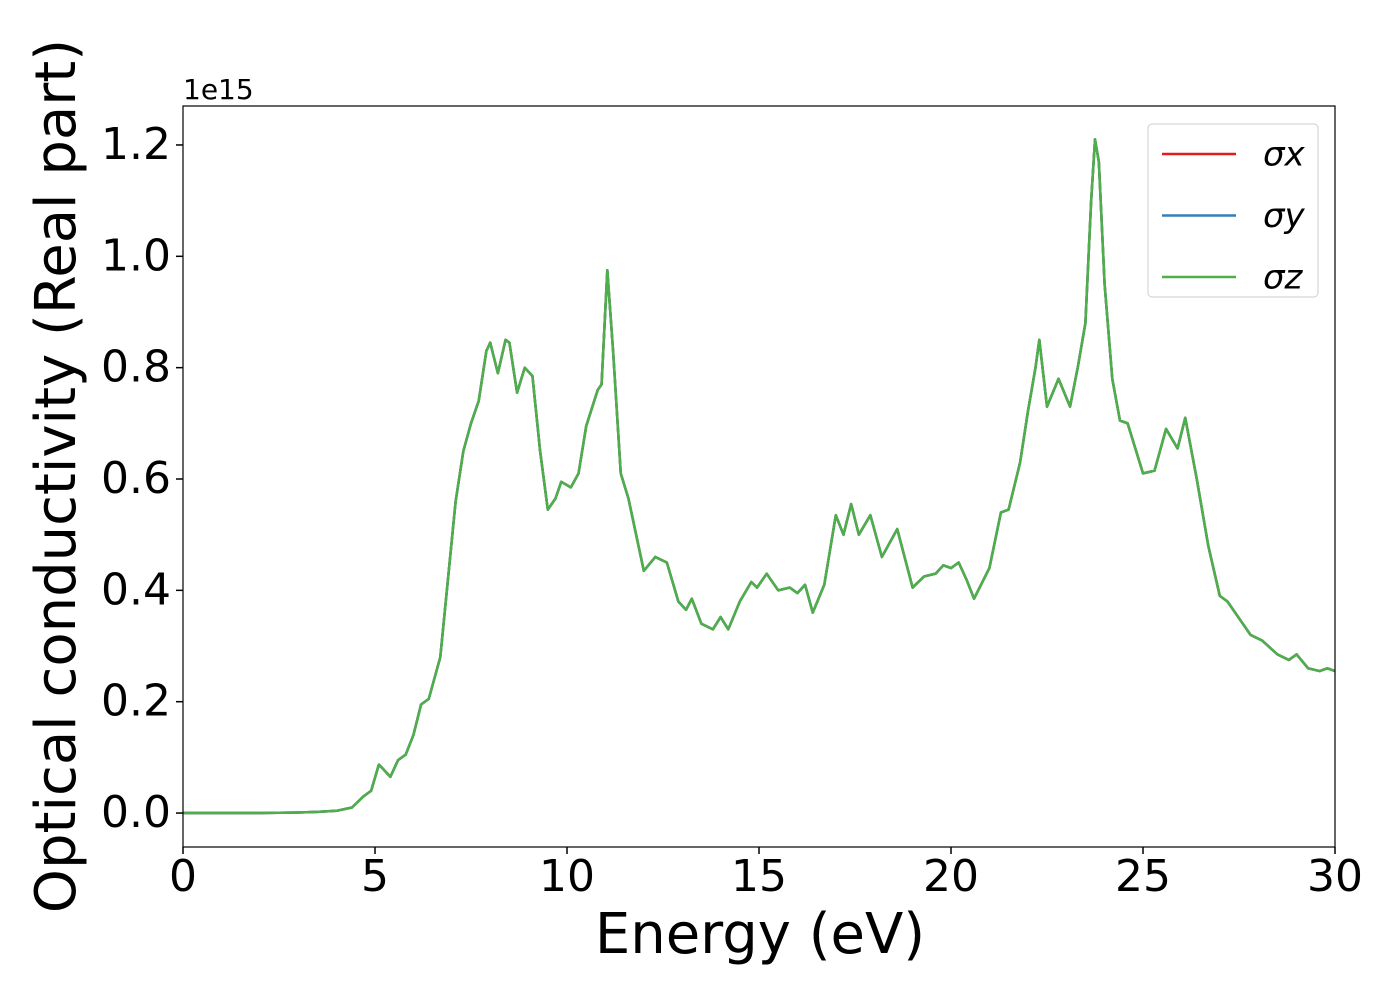 The height and width of the screenshot is (1000, 1400). Describe the element at coordinates (1284, 155) in the screenshot. I see `legend-label: σx` at that location.